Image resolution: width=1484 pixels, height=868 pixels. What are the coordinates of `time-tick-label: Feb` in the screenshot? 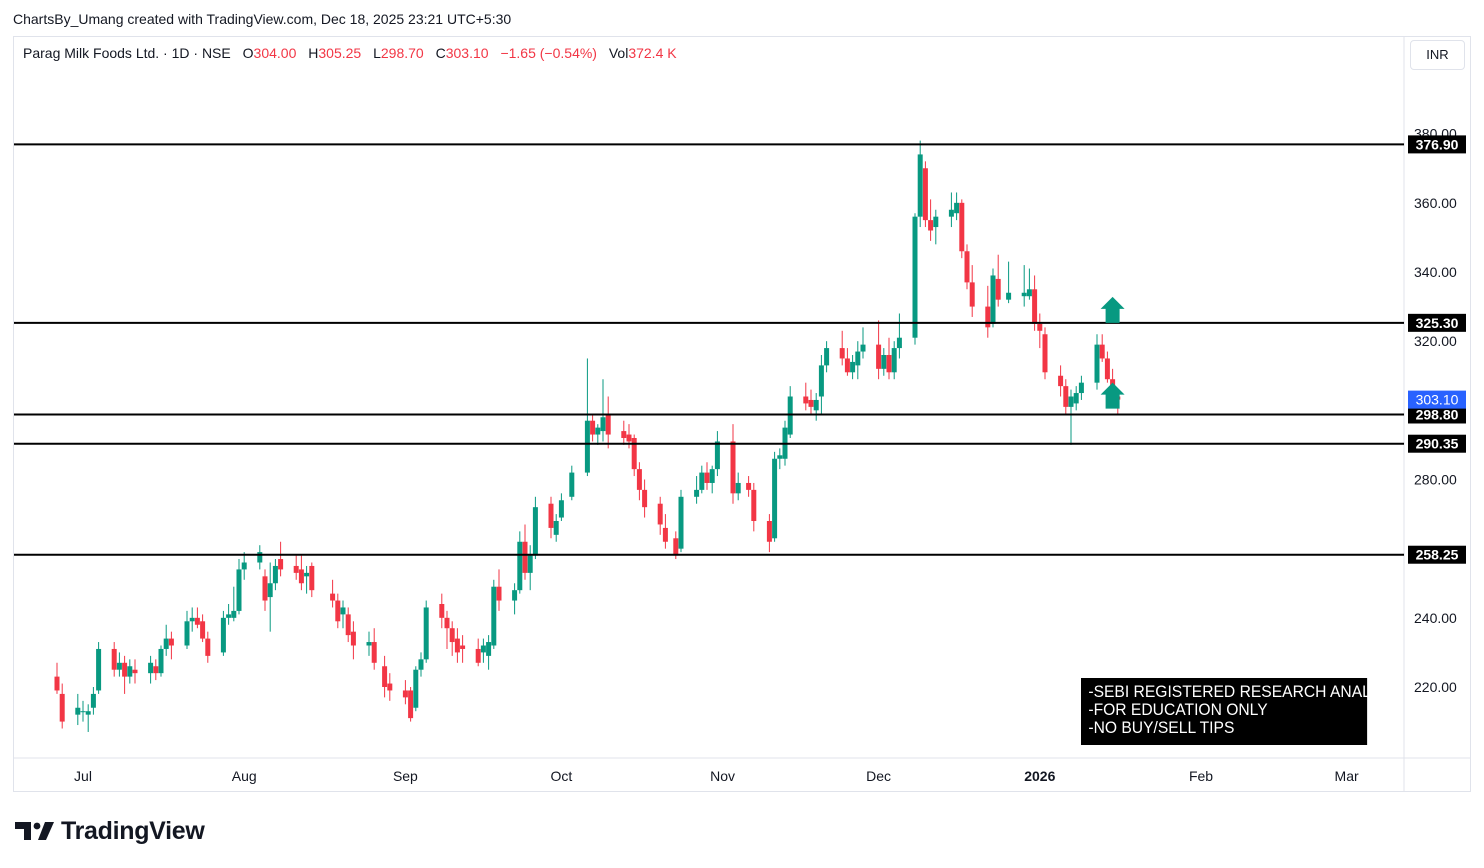 It's located at (1201, 776).